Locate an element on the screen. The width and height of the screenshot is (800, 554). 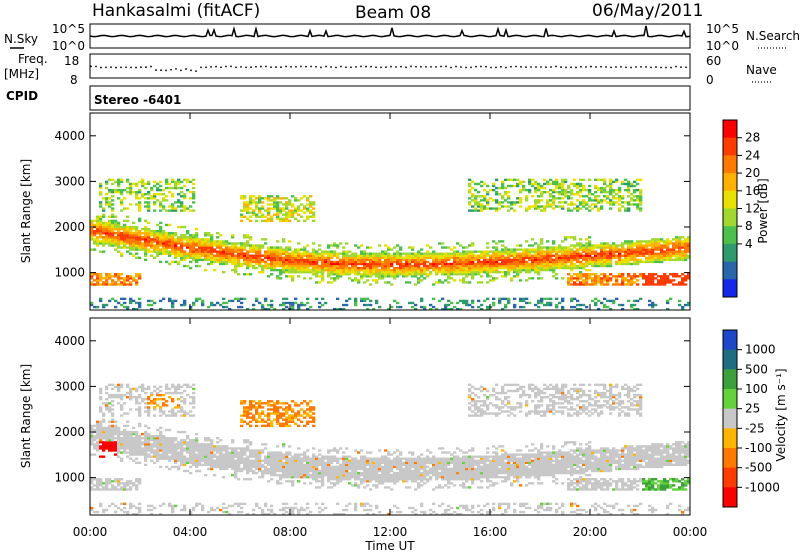
freq-dot is located at coordinates (521, 66).